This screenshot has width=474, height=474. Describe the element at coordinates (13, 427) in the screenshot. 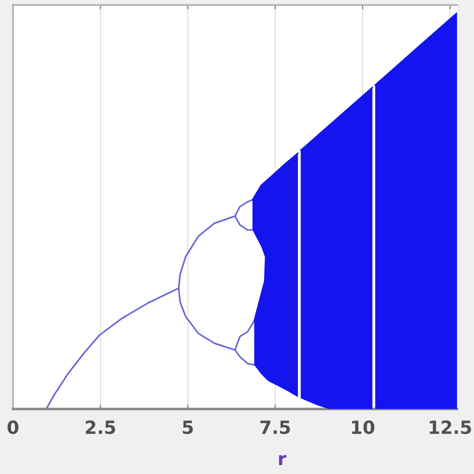

I see `x-tick-label: 0` at that location.